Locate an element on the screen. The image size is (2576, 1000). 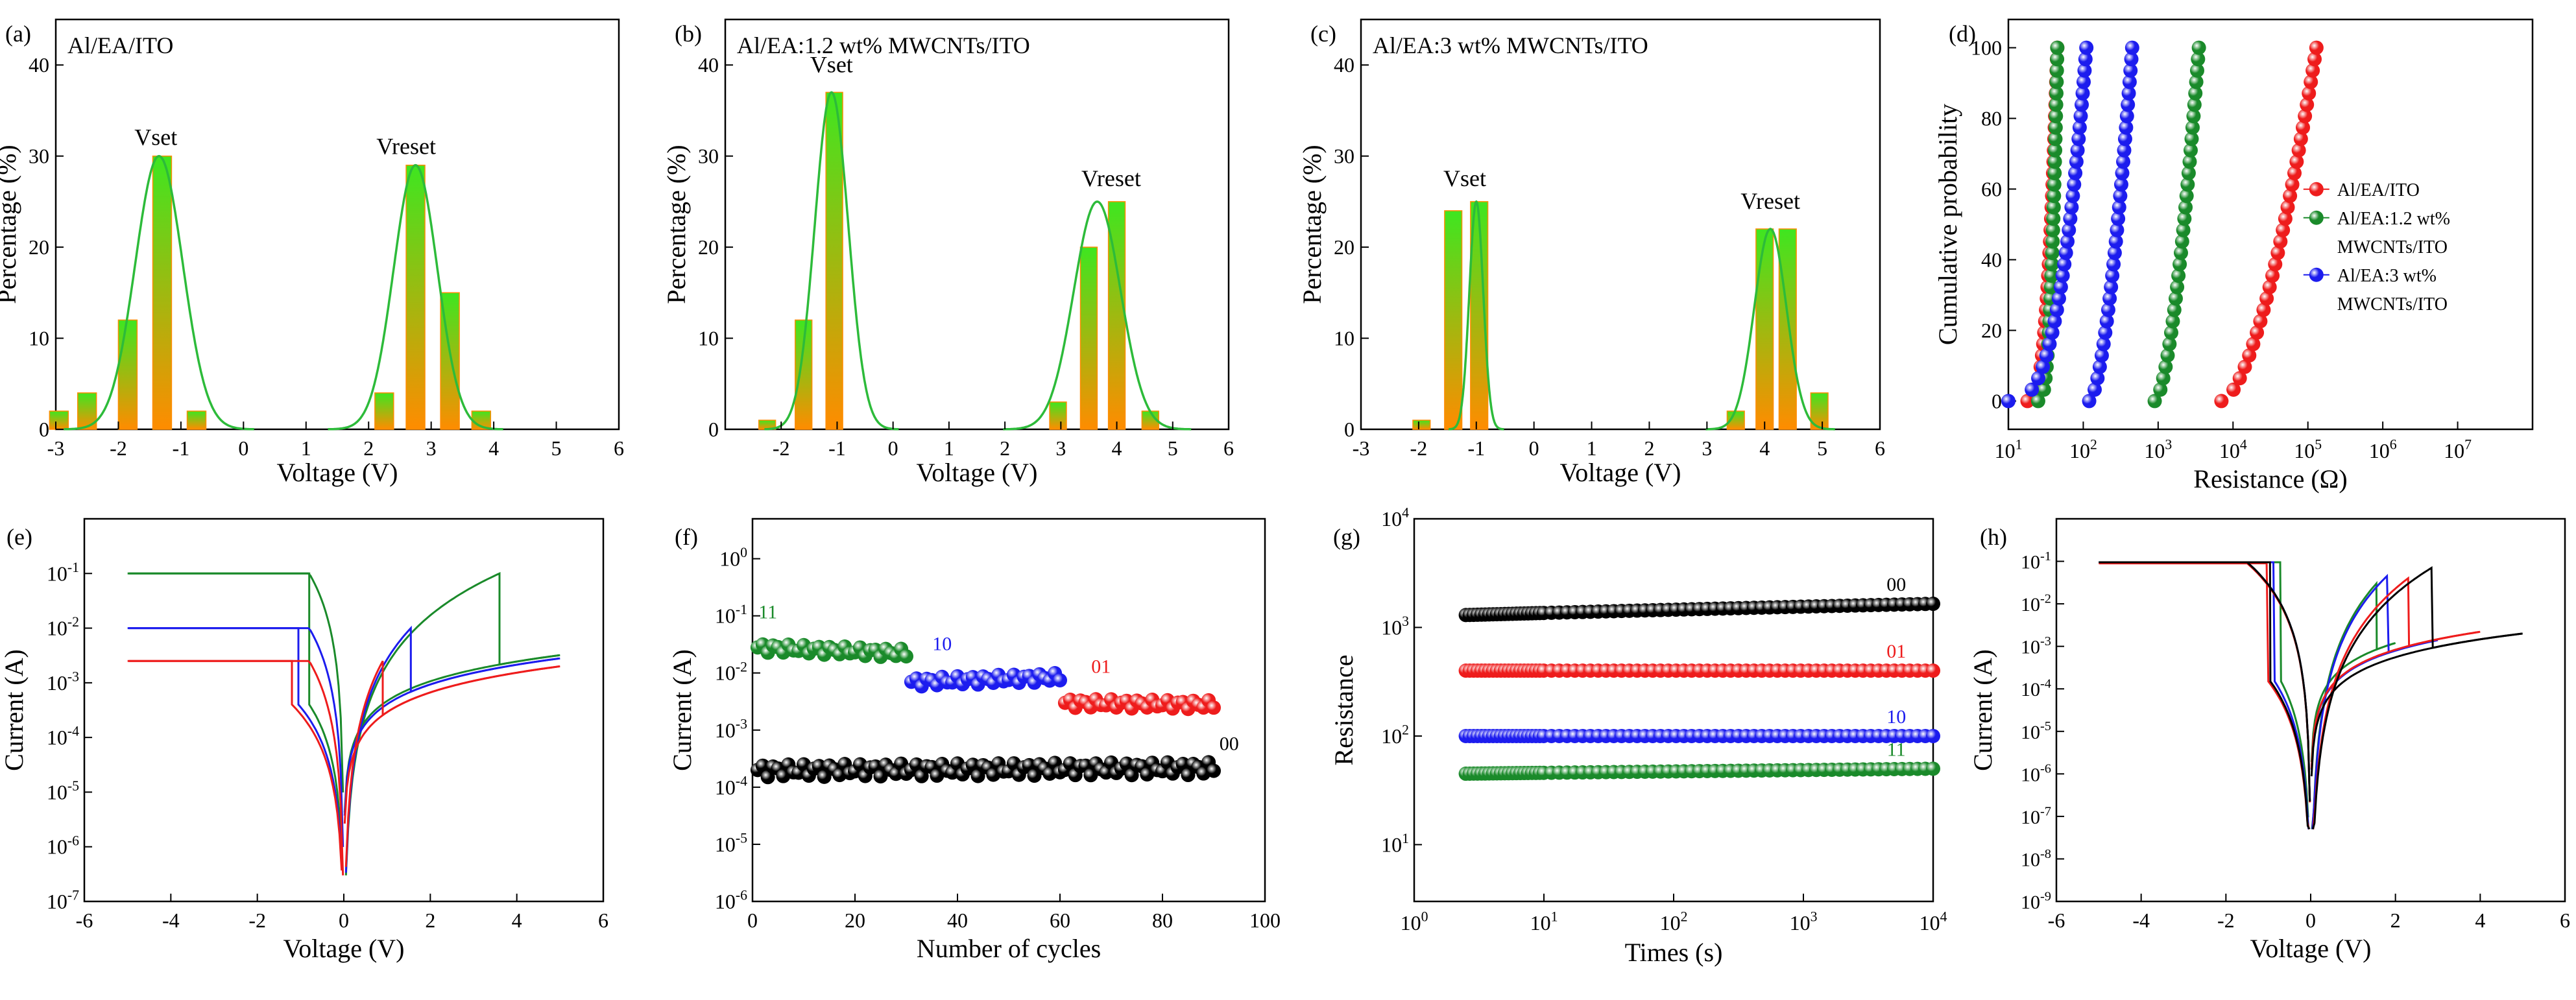
inset-title: Al/EA:3 wt% MWCNTs/ITO is located at coordinates (1510, 45).